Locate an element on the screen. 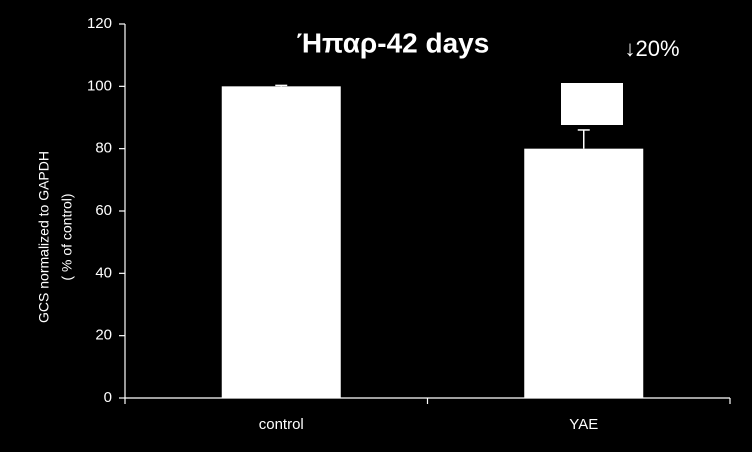 The image size is (752, 452). y-tick-label: 20 is located at coordinates (103, 335).